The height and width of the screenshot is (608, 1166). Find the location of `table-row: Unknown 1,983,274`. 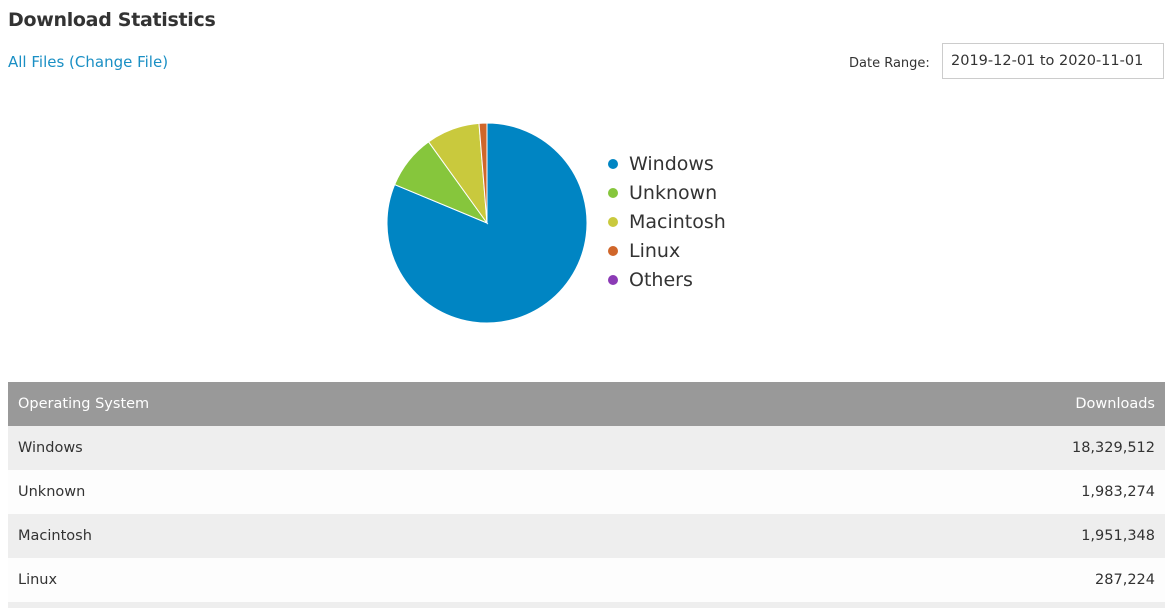

table-row: Unknown 1,983,274 is located at coordinates (586, 492).